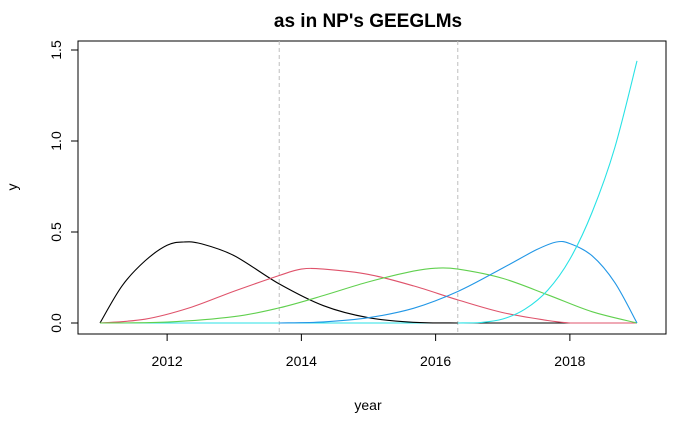 The height and width of the screenshot is (432, 700). What do you see at coordinates (56, 50) in the screenshot?
I see `y-tick-label: 1.5` at bounding box center [56, 50].